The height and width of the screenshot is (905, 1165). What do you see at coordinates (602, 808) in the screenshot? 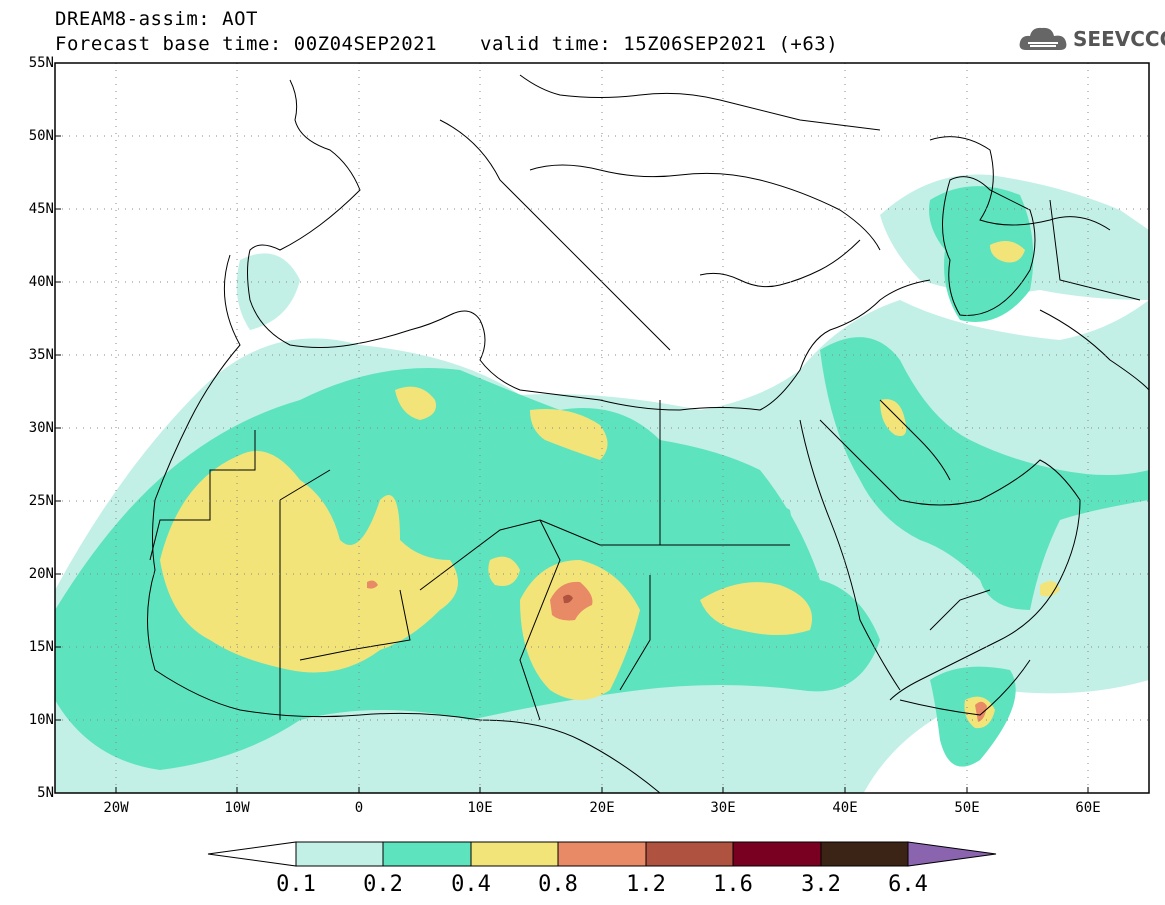
I see `lon-label: 20E` at bounding box center [602, 808].